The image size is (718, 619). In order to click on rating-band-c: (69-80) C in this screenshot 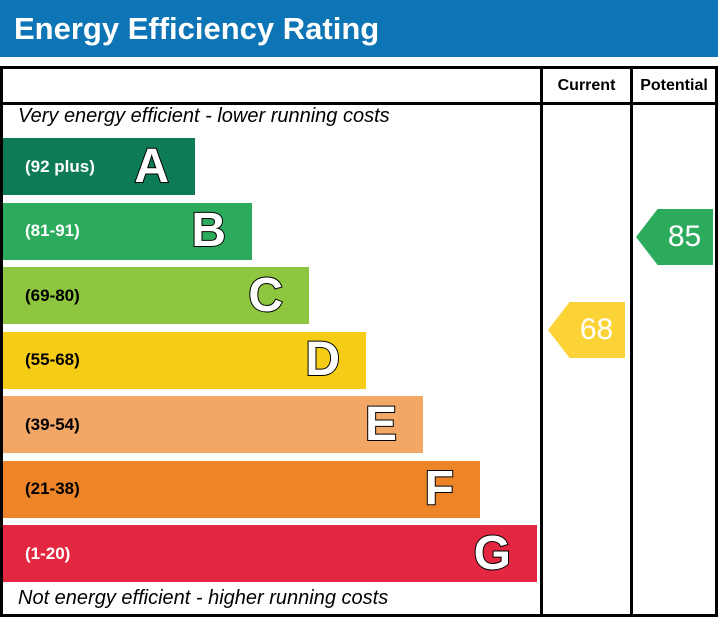, I will do `click(156, 295)`.